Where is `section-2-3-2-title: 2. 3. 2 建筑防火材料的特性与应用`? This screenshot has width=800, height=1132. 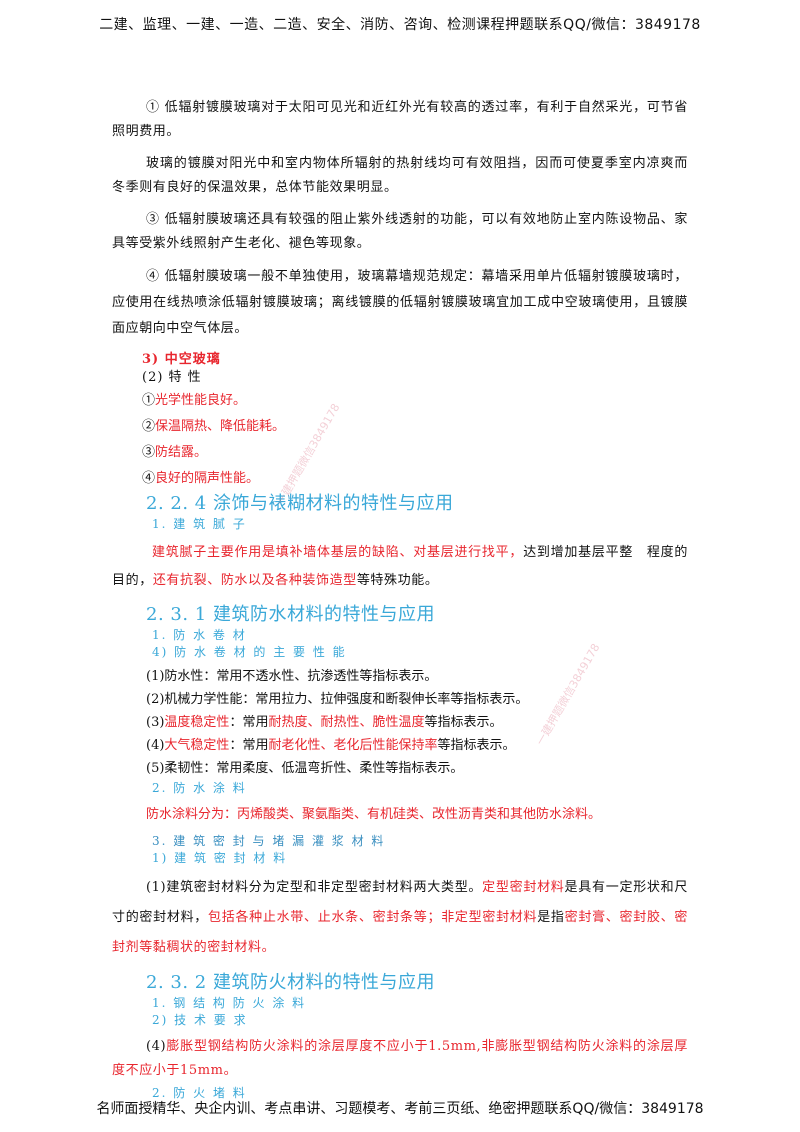 section-2-3-2-title: 2. 3. 2 建筑防火材料的特性与应用 is located at coordinates (290, 982).